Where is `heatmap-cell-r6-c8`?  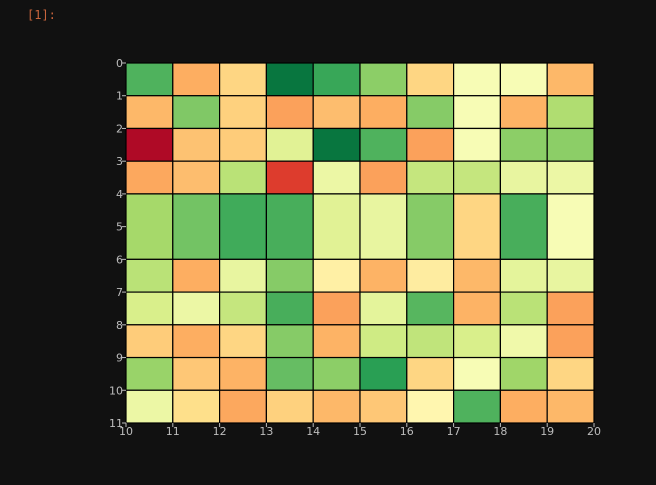 heatmap-cell-r6-c8 is located at coordinates (523, 308).